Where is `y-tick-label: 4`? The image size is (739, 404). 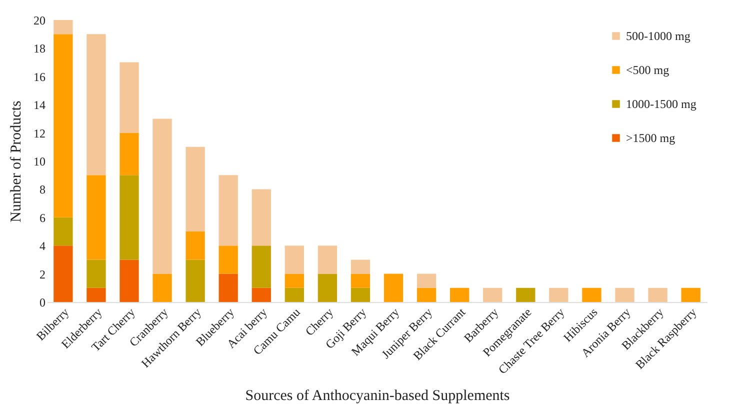 y-tick-label: 4 is located at coordinates (43, 246).